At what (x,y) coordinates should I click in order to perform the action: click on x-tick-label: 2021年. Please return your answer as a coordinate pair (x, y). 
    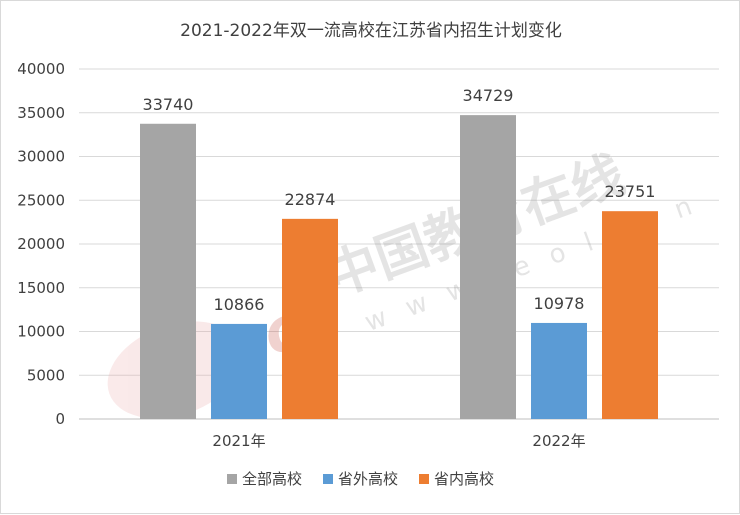
    Looking at the image, I should click on (238, 441).